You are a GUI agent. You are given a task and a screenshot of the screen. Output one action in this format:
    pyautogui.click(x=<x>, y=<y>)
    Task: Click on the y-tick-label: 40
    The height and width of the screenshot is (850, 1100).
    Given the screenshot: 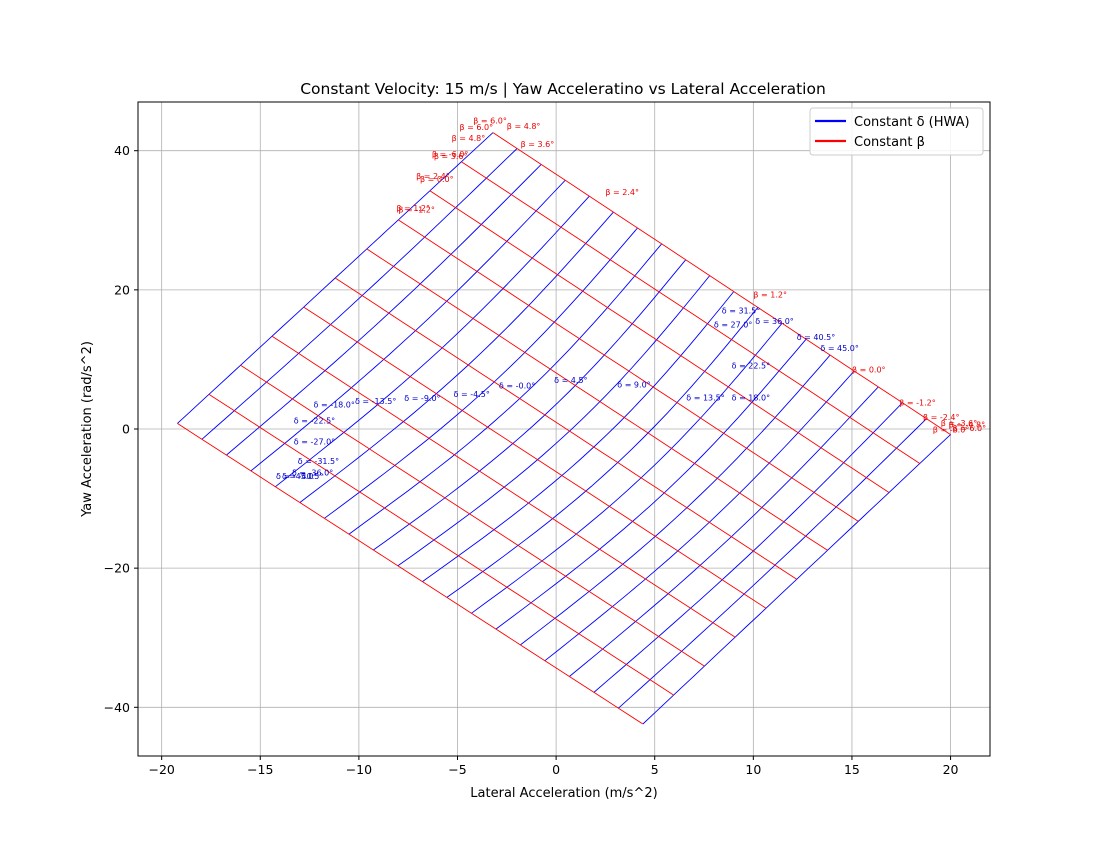 What is the action you would take?
    pyautogui.click(x=122, y=150)
    